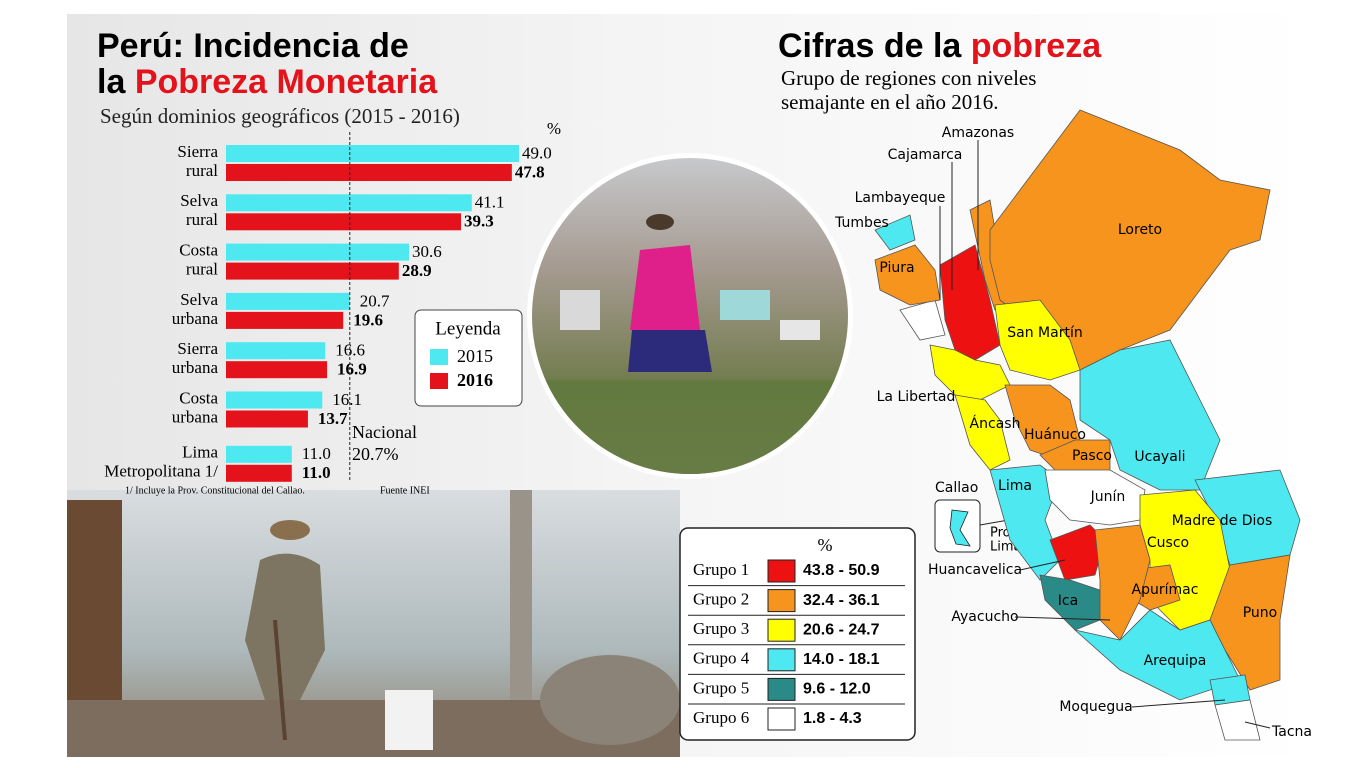 Image resolution: width=1366 pixels, height=768 pixels. I want to click on region-label: Arequipa, so click(1175, 661).